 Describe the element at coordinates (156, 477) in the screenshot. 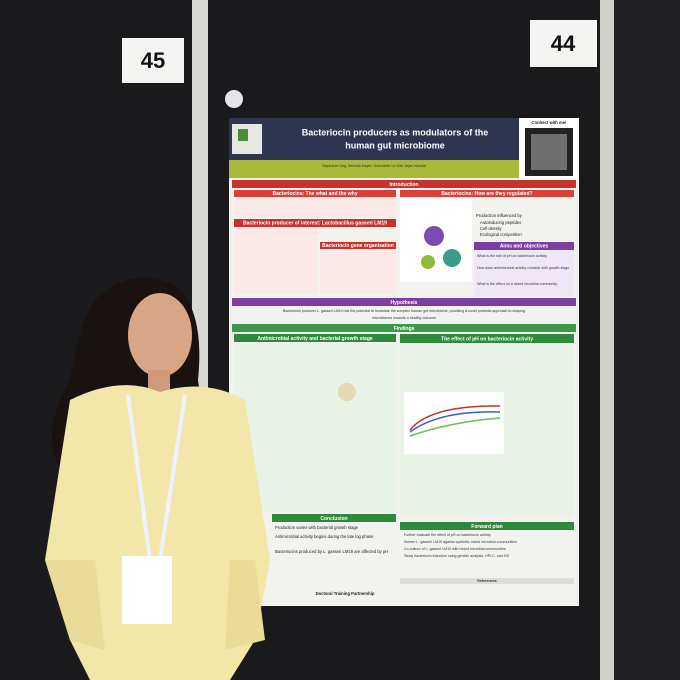

I see `lanyard` at that location.